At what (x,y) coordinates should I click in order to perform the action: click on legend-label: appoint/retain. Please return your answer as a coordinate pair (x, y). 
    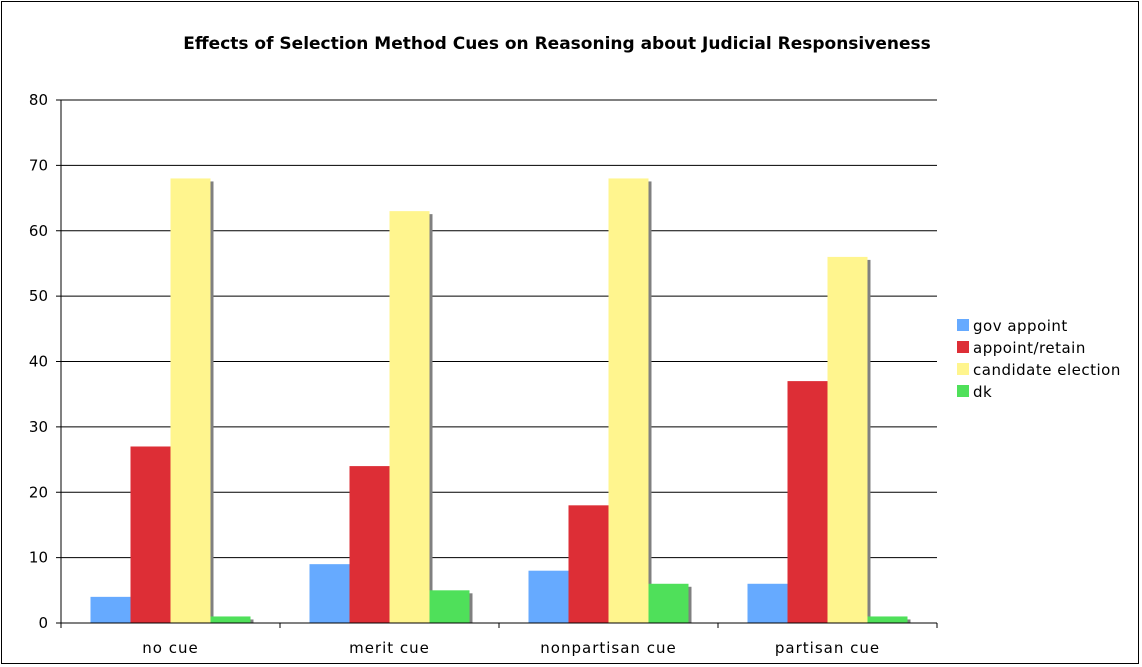
    Looking at the image, I should click on (1029, 348).